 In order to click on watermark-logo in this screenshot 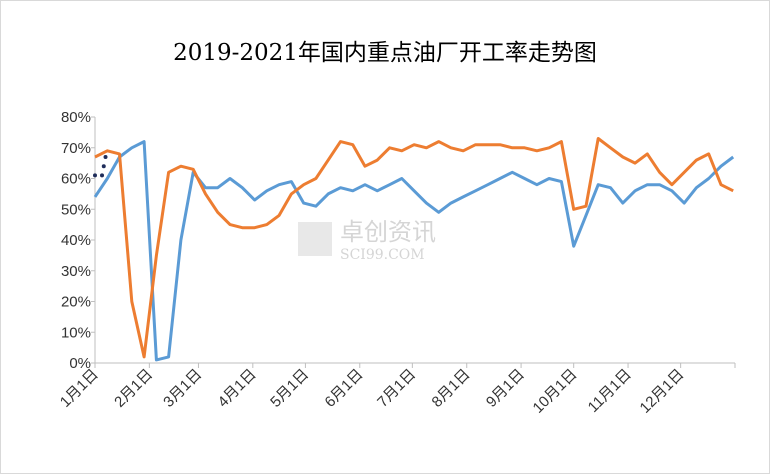, I will do `click(315, 239)`.